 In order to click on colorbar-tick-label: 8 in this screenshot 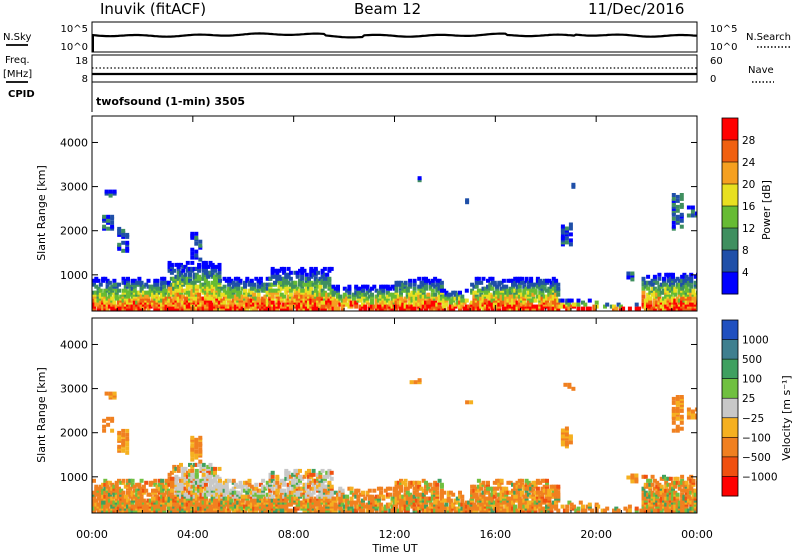, I will do `click(745, 251)`.